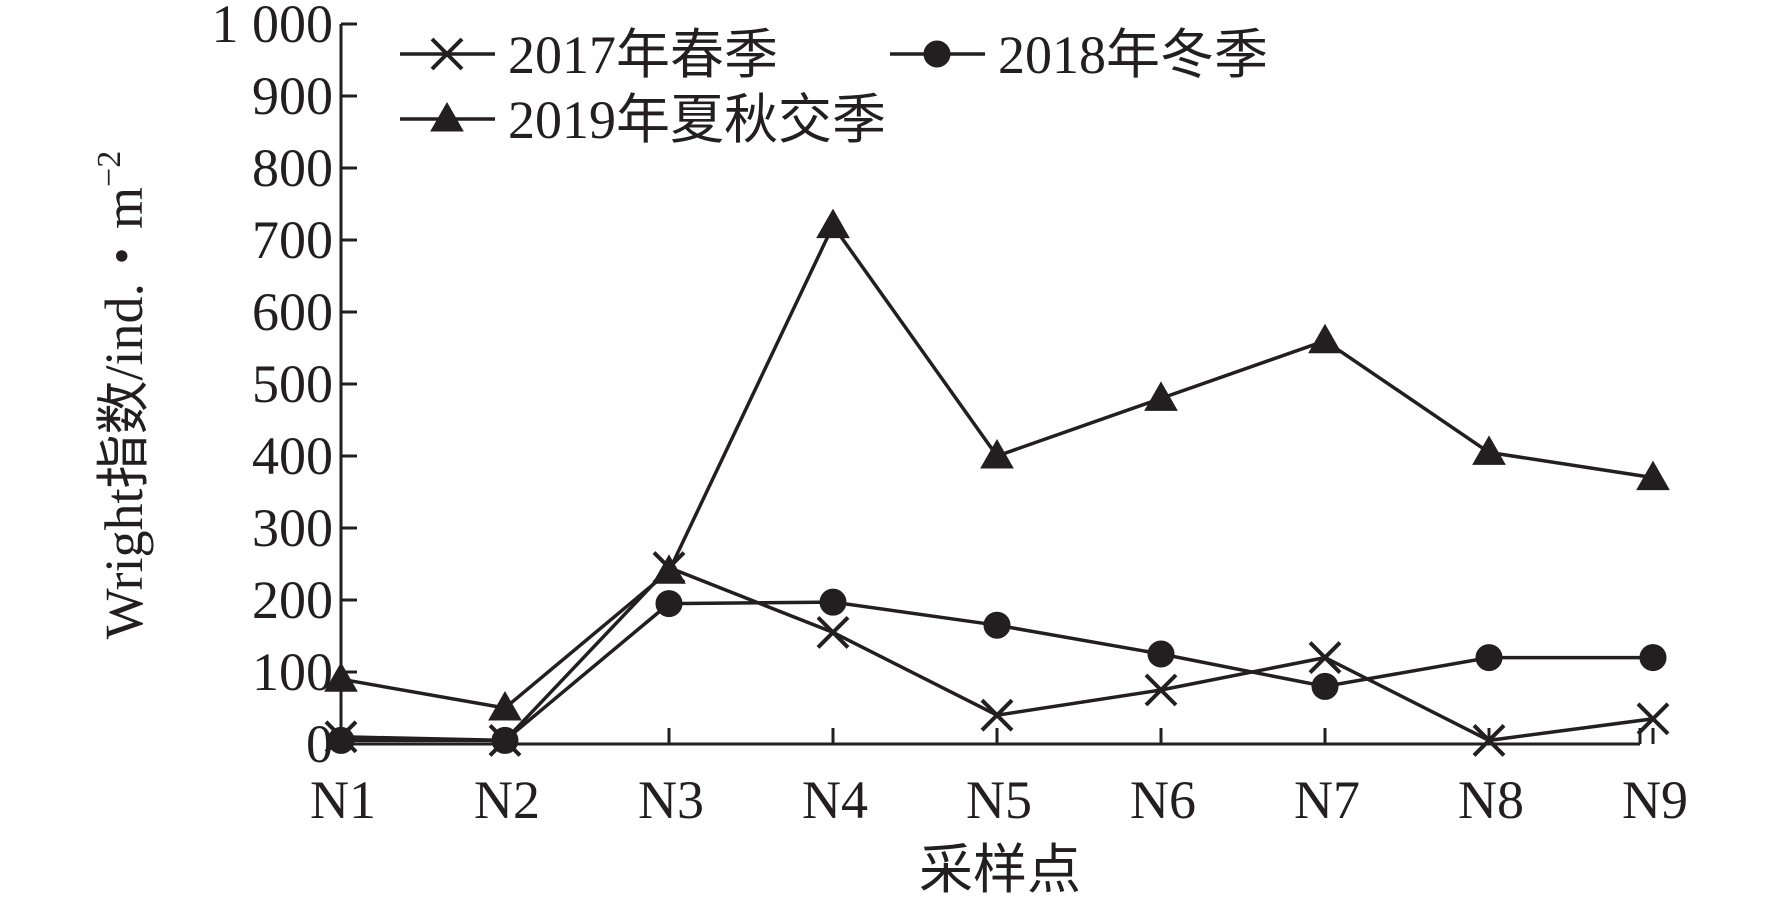  I want to click on y-tick-label: 500, so click(292, 384).